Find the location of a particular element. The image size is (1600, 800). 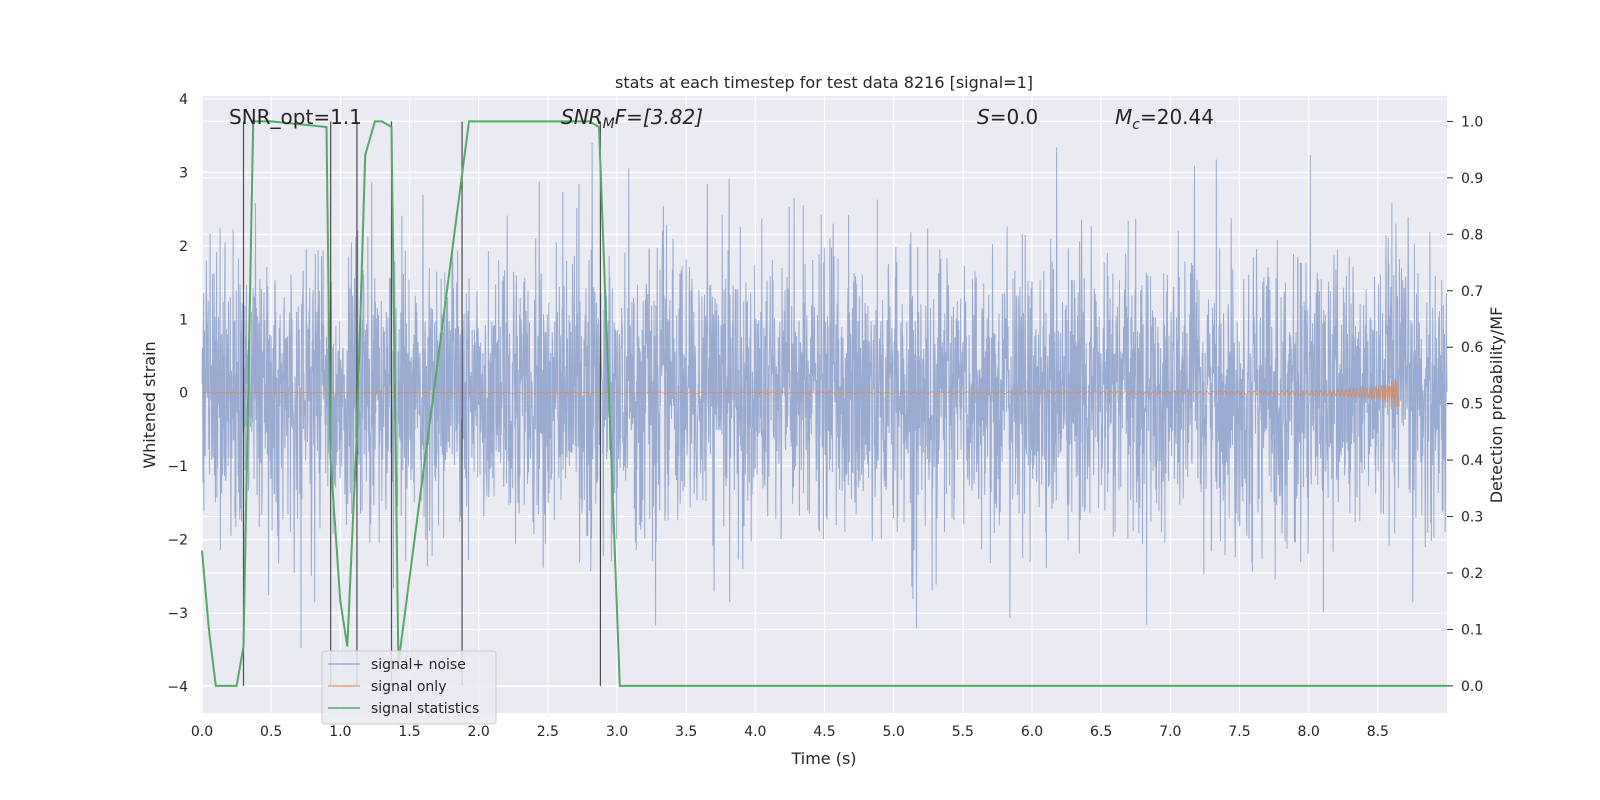

x-tick-label: 0.0 is located at coordinates (202, 732).